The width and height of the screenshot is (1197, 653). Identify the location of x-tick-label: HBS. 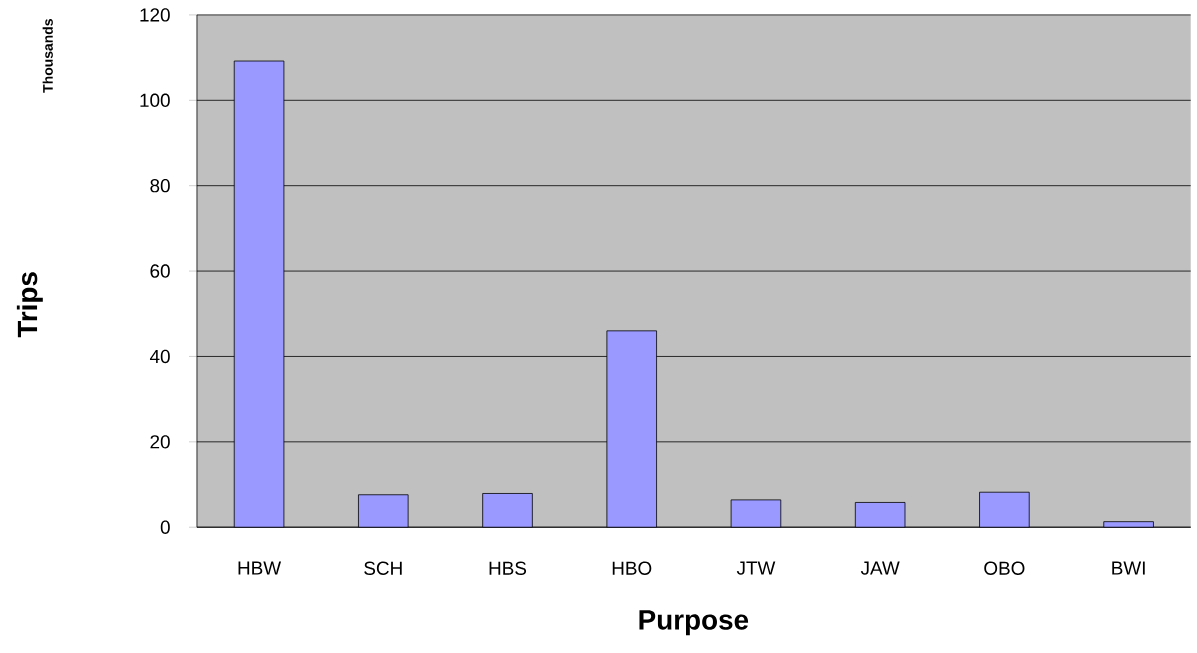
(508, 568).